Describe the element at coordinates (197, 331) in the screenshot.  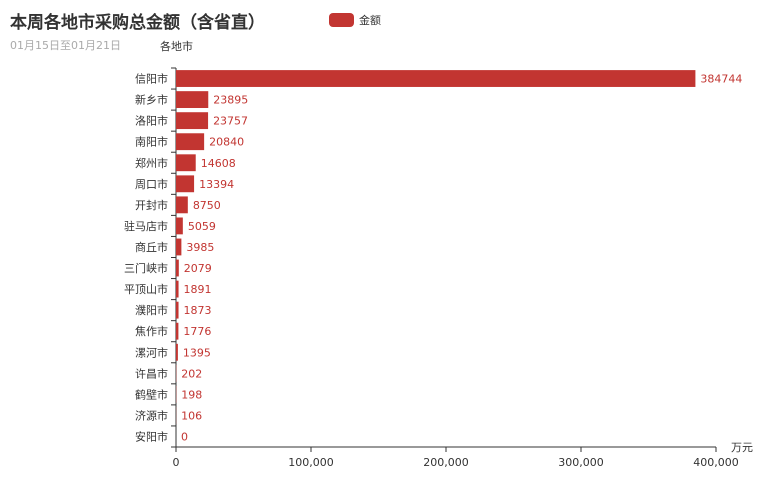
I see `data-label: 1776` at that location.